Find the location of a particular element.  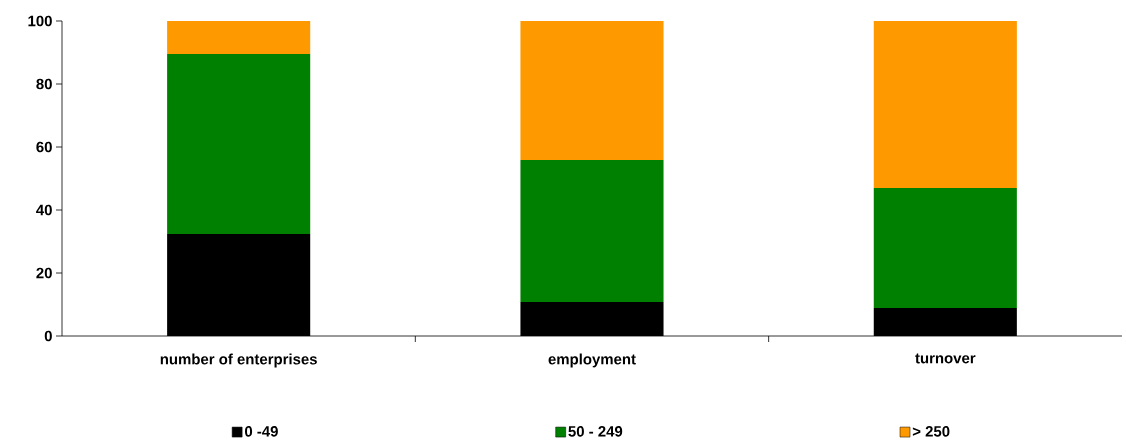

x-tick-label: employment is located at coordinates (592, 360).